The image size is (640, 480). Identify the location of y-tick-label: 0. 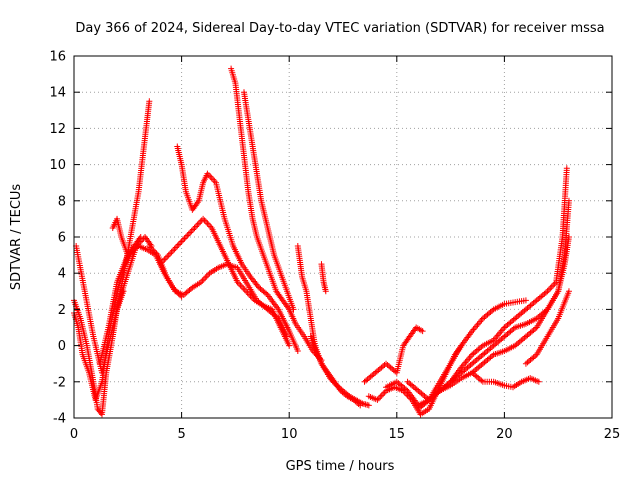
(62, 346).